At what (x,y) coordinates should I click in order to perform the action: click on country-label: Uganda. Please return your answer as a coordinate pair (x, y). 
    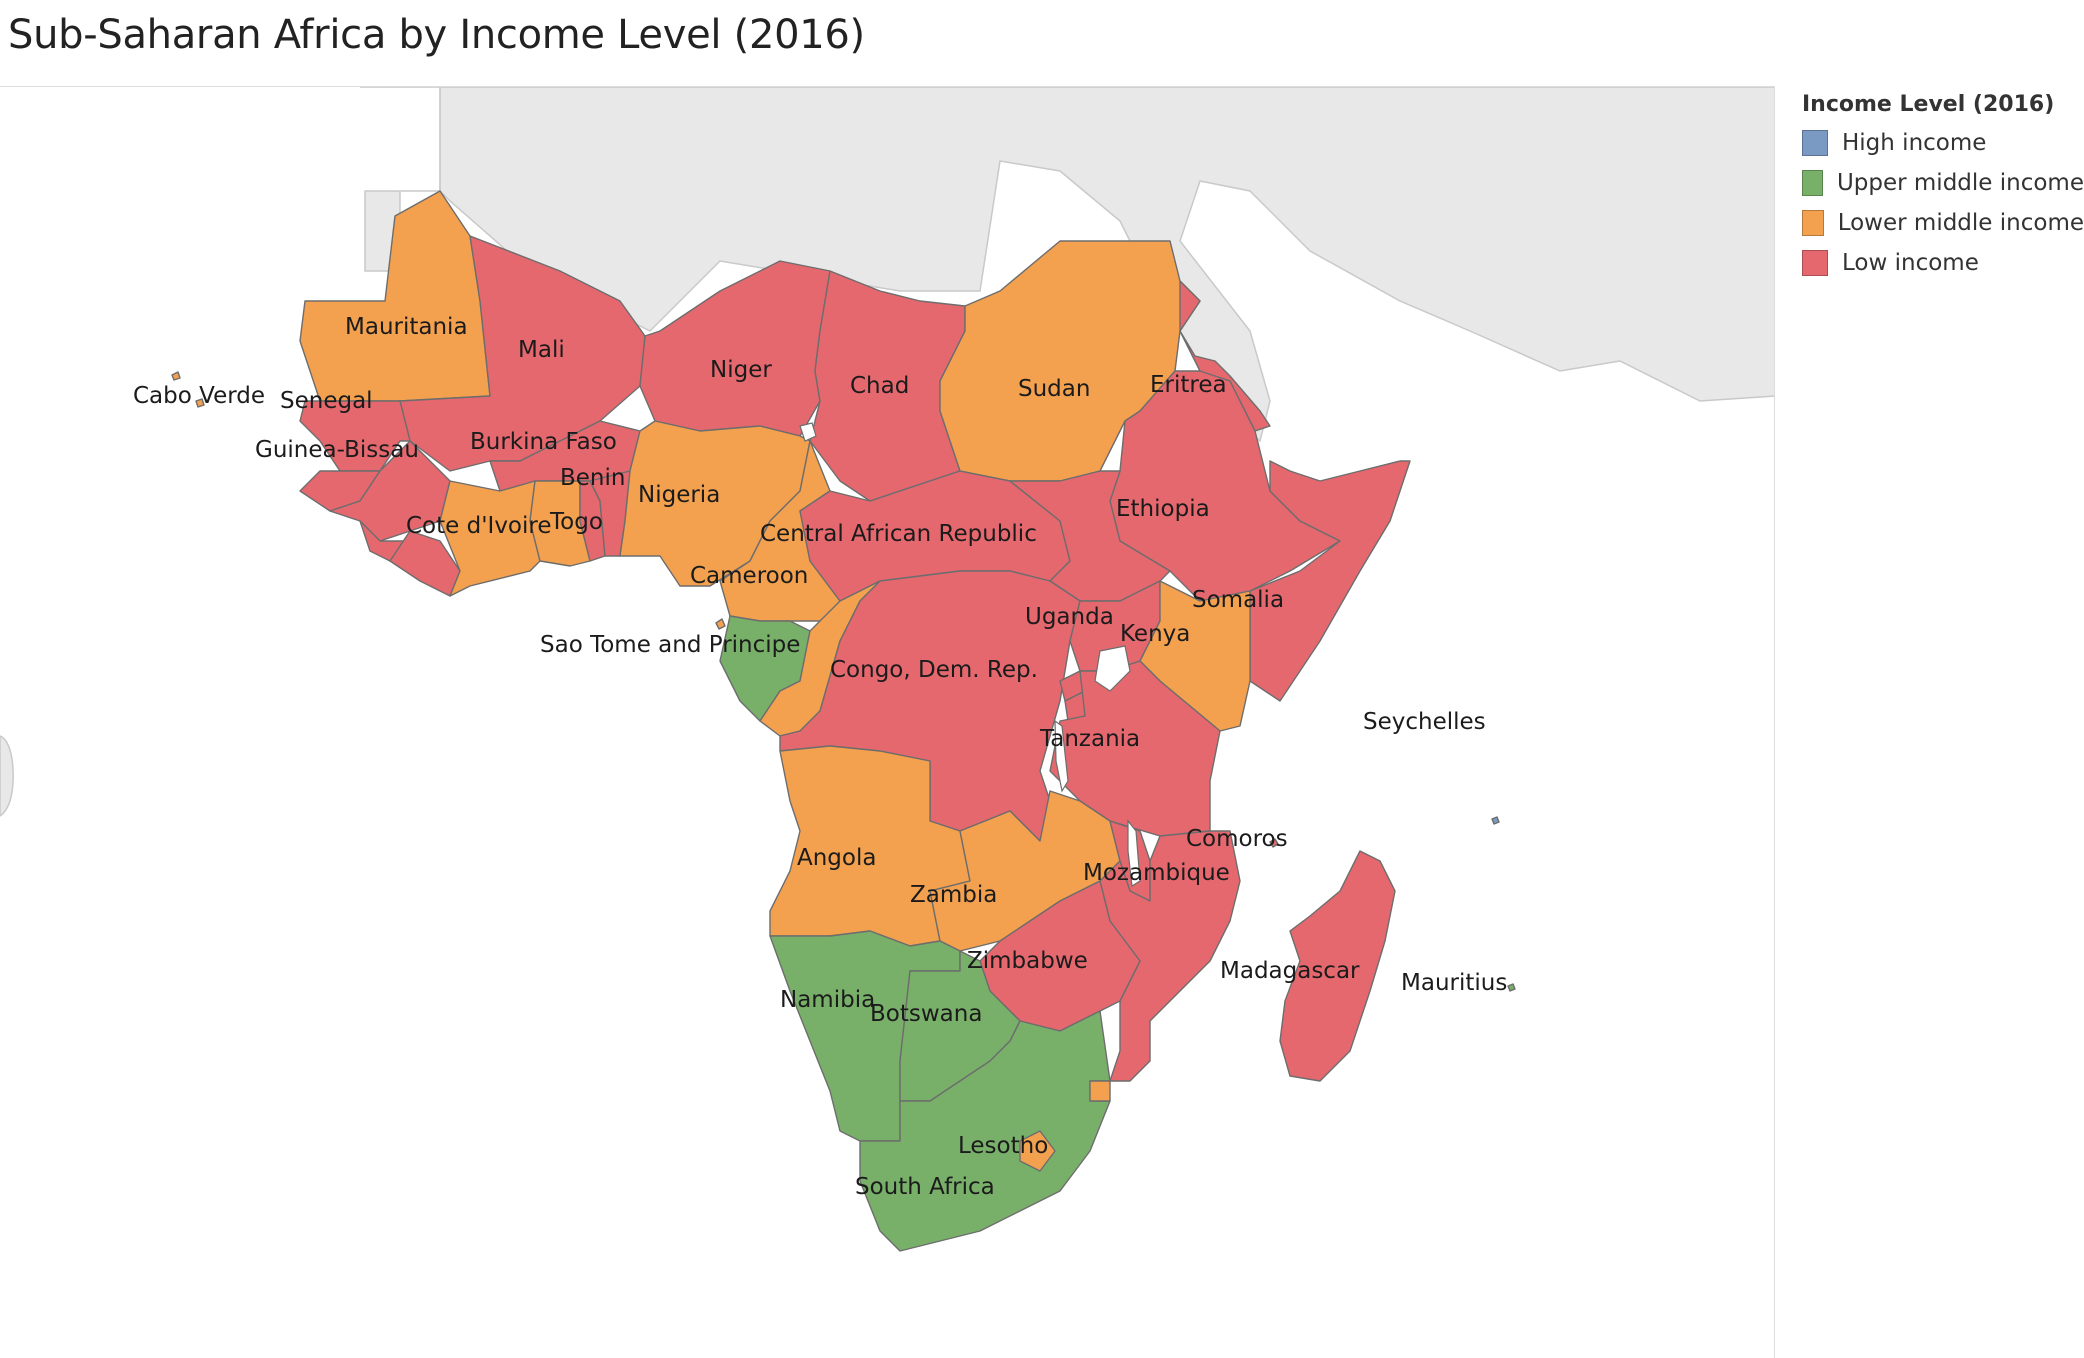
    Looking at the image, I should click on (1069, 617).